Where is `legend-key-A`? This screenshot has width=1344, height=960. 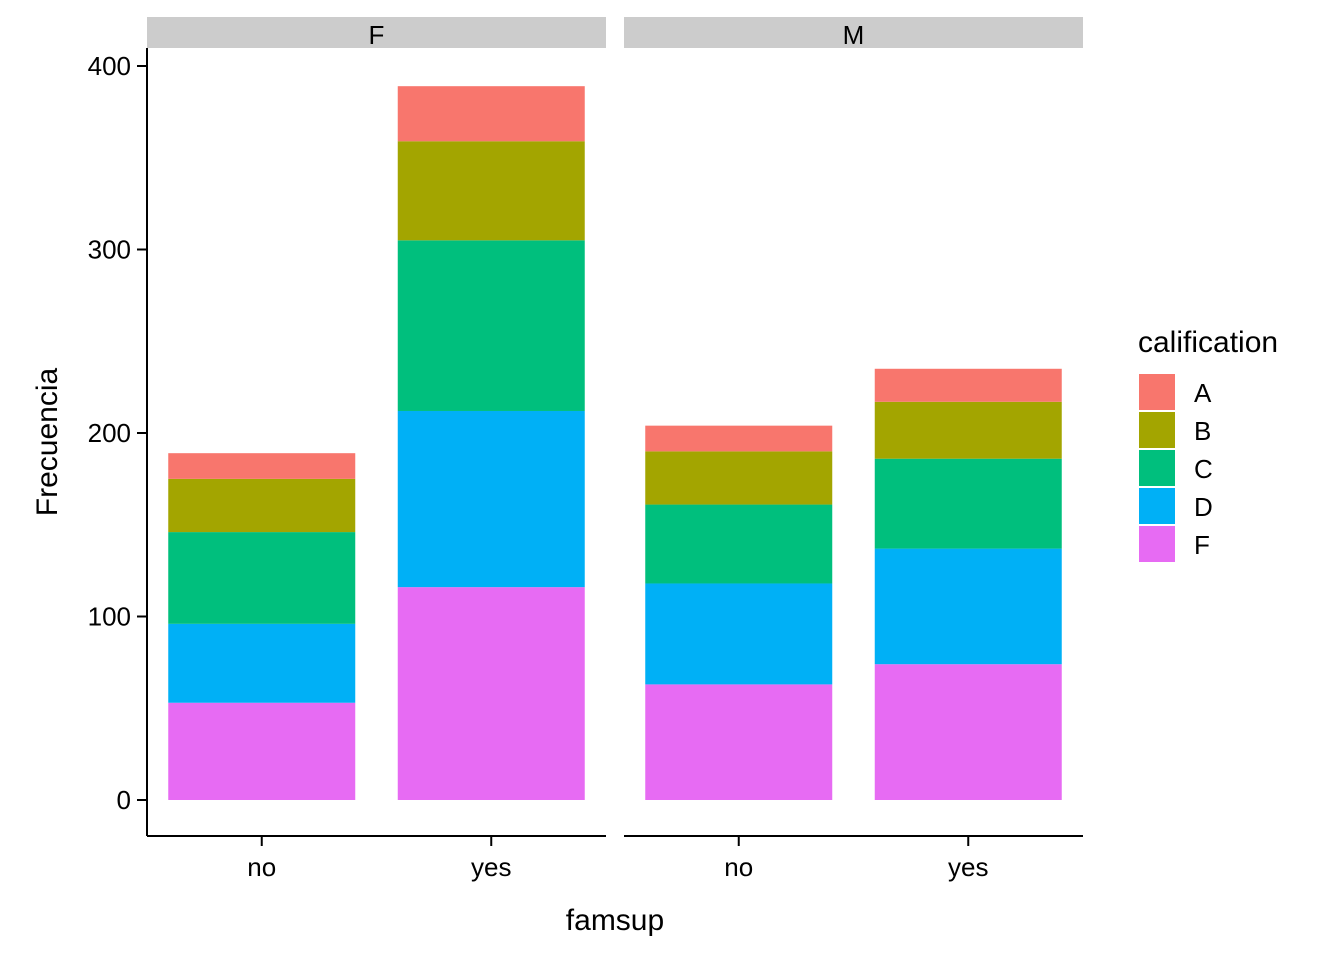
legend-key-A is located at coordinates (1157, 392).